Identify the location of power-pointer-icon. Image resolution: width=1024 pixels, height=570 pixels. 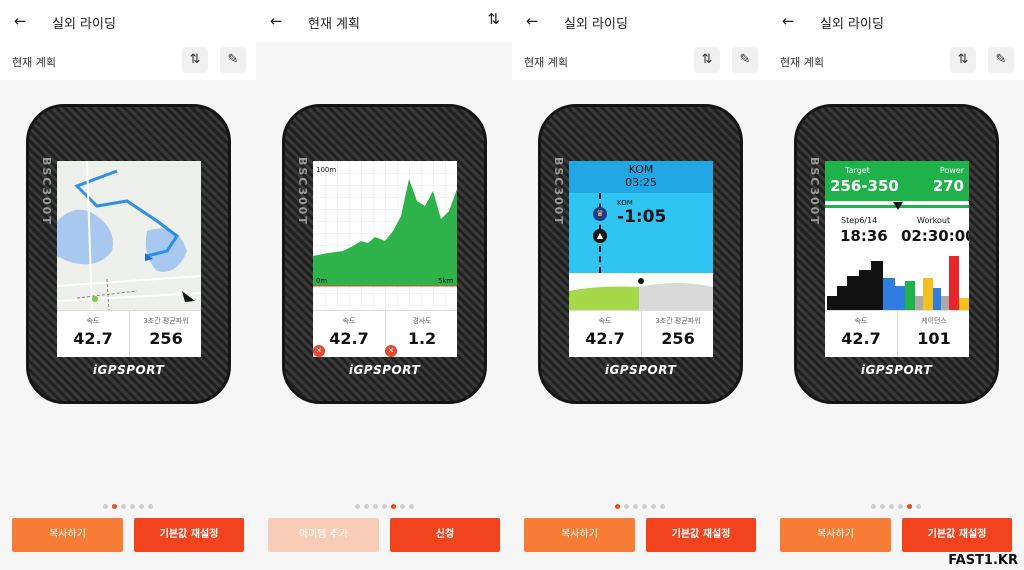
(898, 206).